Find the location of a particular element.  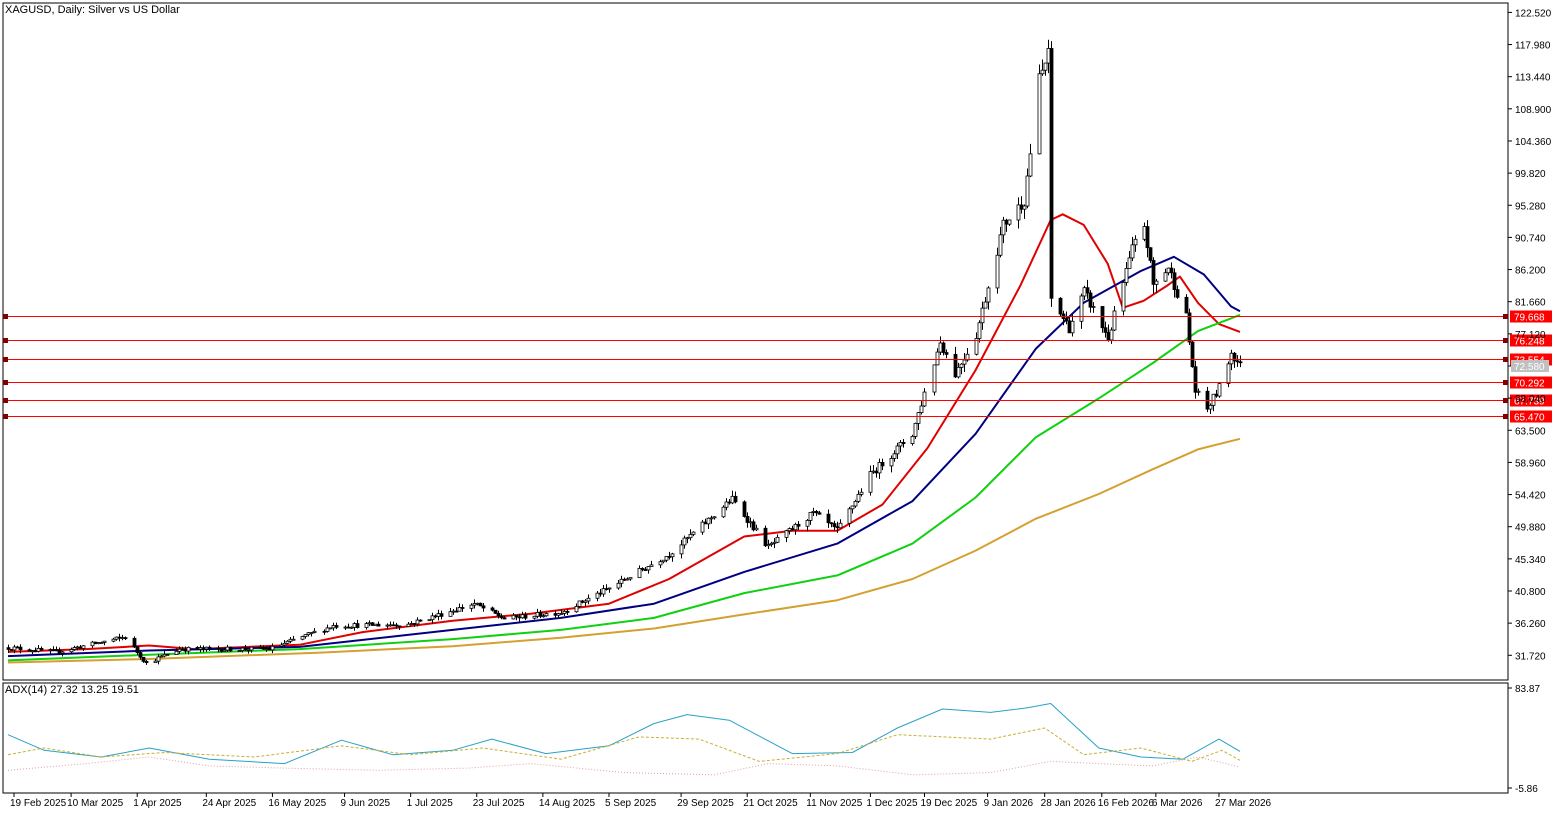

level-price-label: 67.739 is located at coordinates (1529, 402).